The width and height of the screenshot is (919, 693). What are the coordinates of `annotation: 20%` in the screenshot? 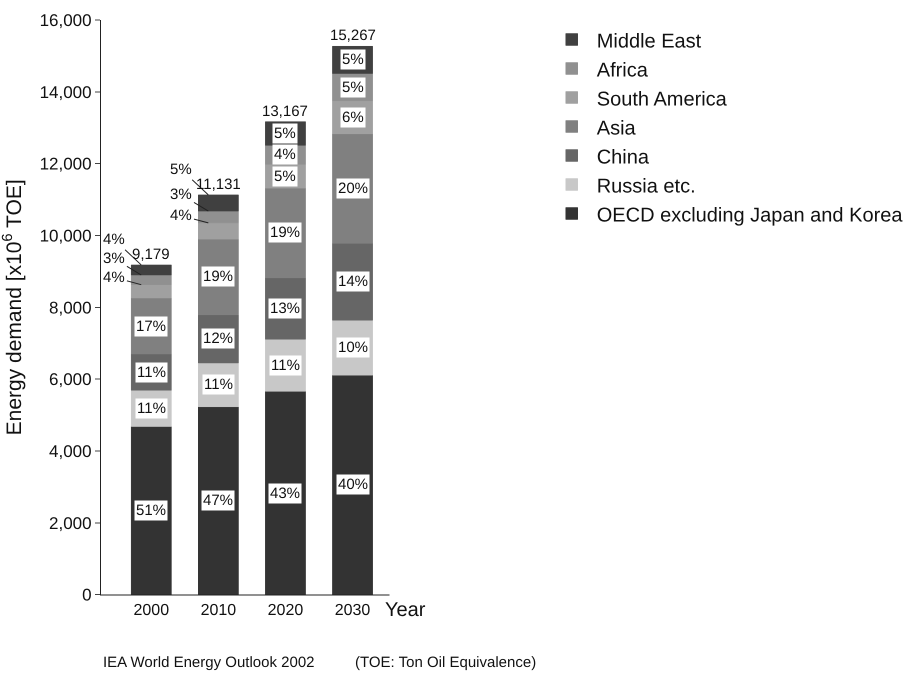 It's located at (353, 188).